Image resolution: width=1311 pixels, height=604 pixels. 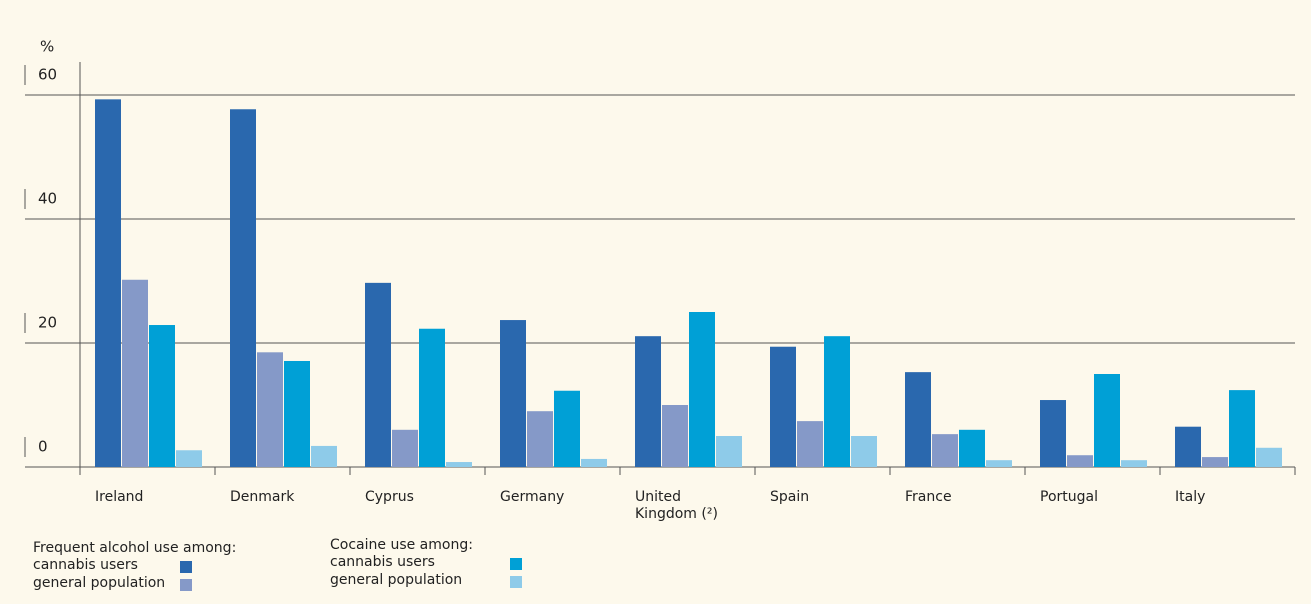 What do you see at coordinates (43, 447) in the screenshot?
I see `y-tick-label: 0` at bounding box center [43, 447].